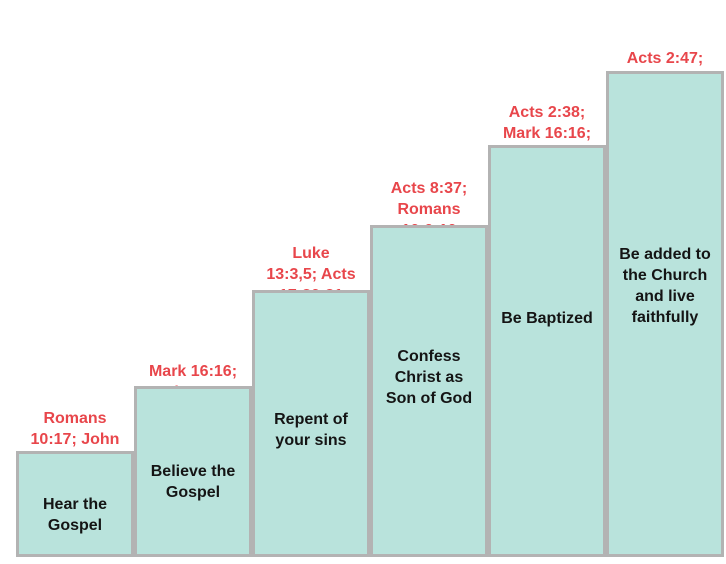 This screenshot has height=564, width=726. What do you see at coordinates (547, 351) in the screenshot?
I see `step-5-be-baptized: Be Baptized` at bounding box center [547, 351].